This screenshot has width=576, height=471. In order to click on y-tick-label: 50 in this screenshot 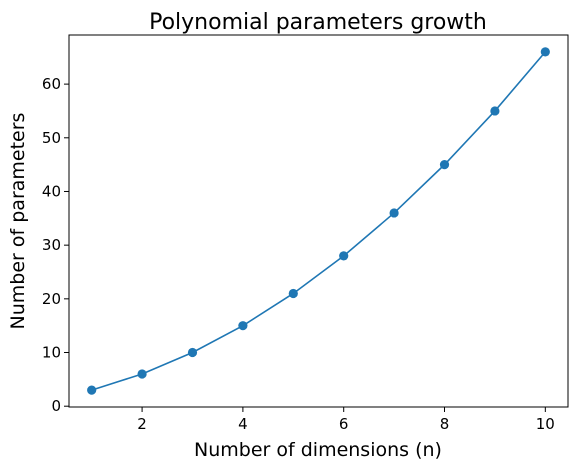, I will do `click(51, 138)`.